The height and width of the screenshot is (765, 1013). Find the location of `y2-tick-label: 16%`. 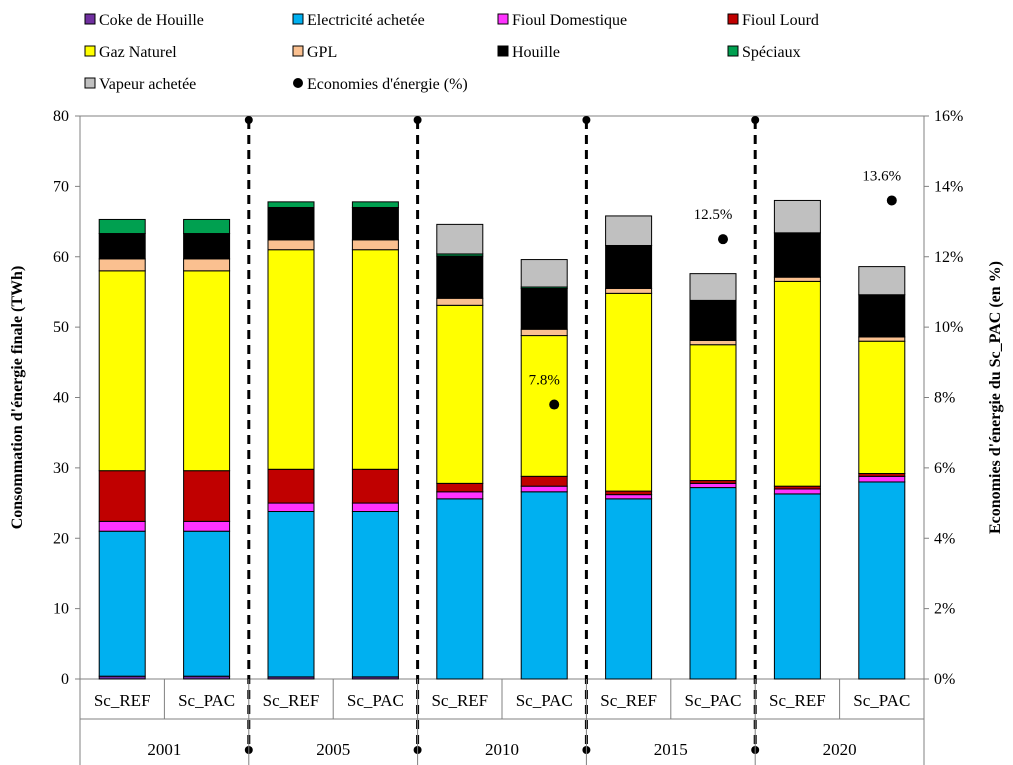

y2-tick-label: 16% is located at coordinates (948, 116).